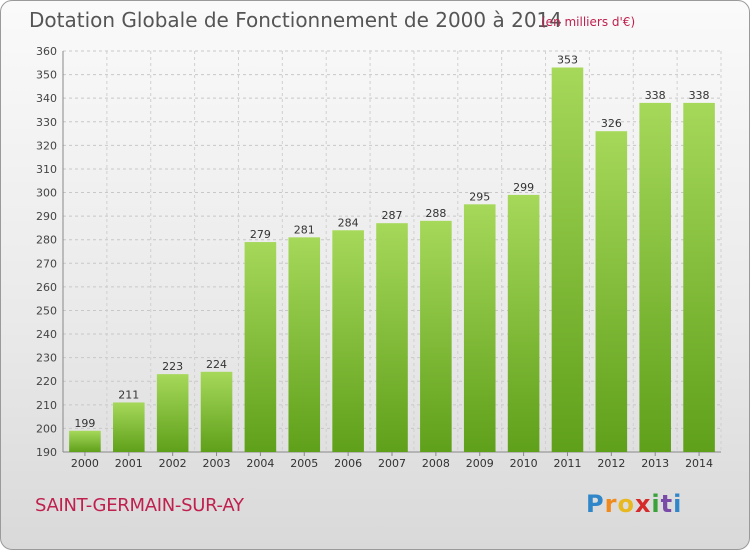 Image resolution: width=750 pixels, height=550 pixels. What do you see at coordinates (392, 463) in the screenshot?
I see `x-tick-label: 2007` at bounding box center [392, 463].